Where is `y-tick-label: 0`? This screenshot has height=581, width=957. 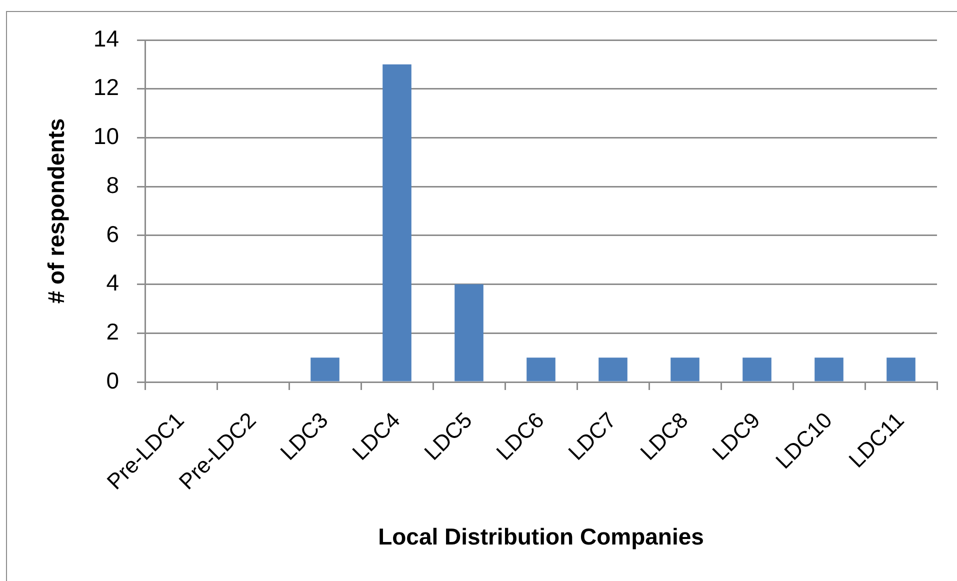
y-tick-label: 0 is located at coordinates (112, 380).